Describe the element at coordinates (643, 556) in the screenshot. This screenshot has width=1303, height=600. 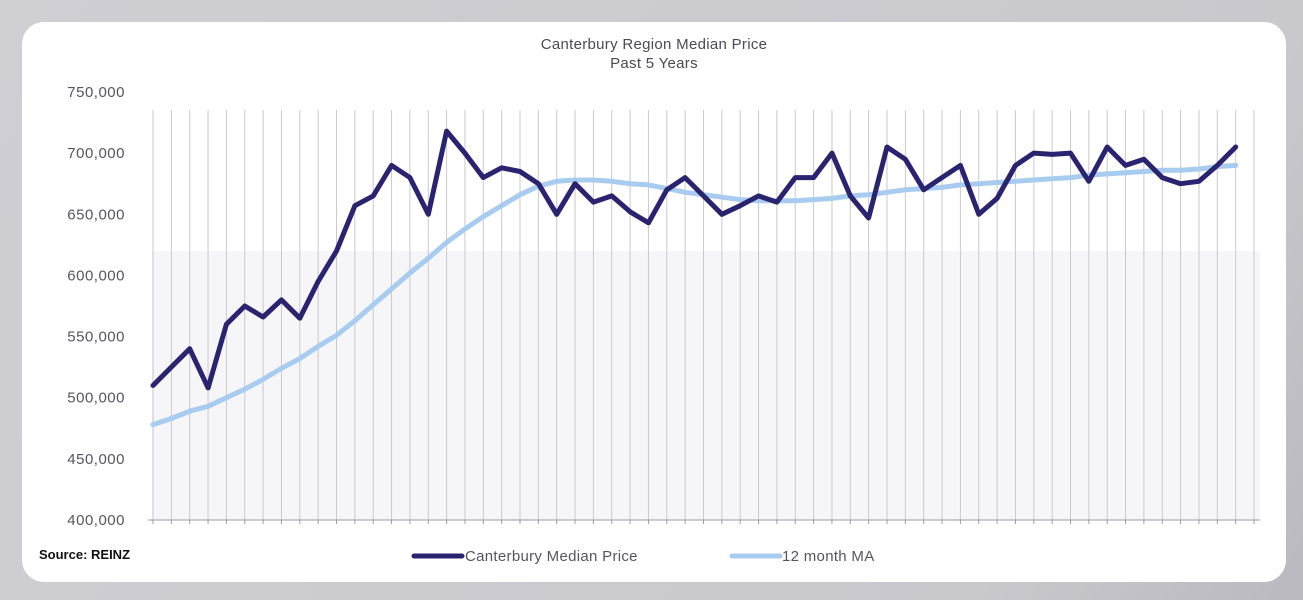
I see `legend: Canterbury Median Price 12 month MA` at that location.